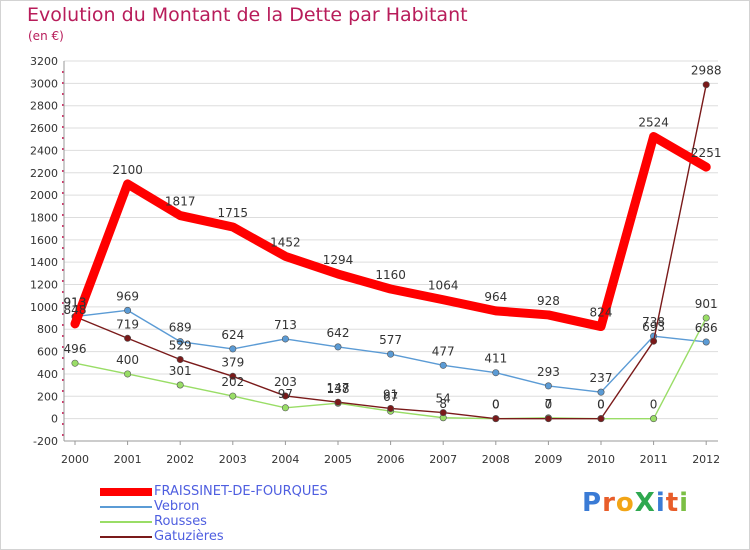 The image size is (750, 550). What do you see at coordinates (391, 459) in the screenshot?
I see `x-tick-label: 2006` at bounding box center [391, 459].